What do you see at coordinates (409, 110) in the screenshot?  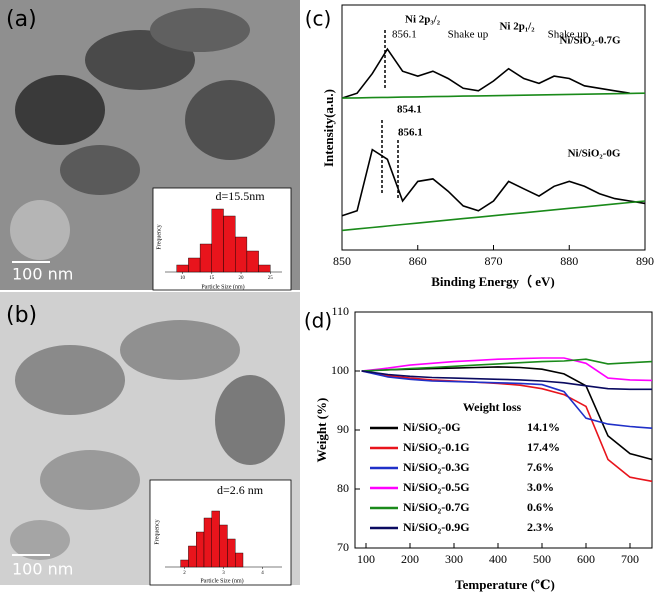 I see `annotation: 854.1` at bounding box center [409, 110].